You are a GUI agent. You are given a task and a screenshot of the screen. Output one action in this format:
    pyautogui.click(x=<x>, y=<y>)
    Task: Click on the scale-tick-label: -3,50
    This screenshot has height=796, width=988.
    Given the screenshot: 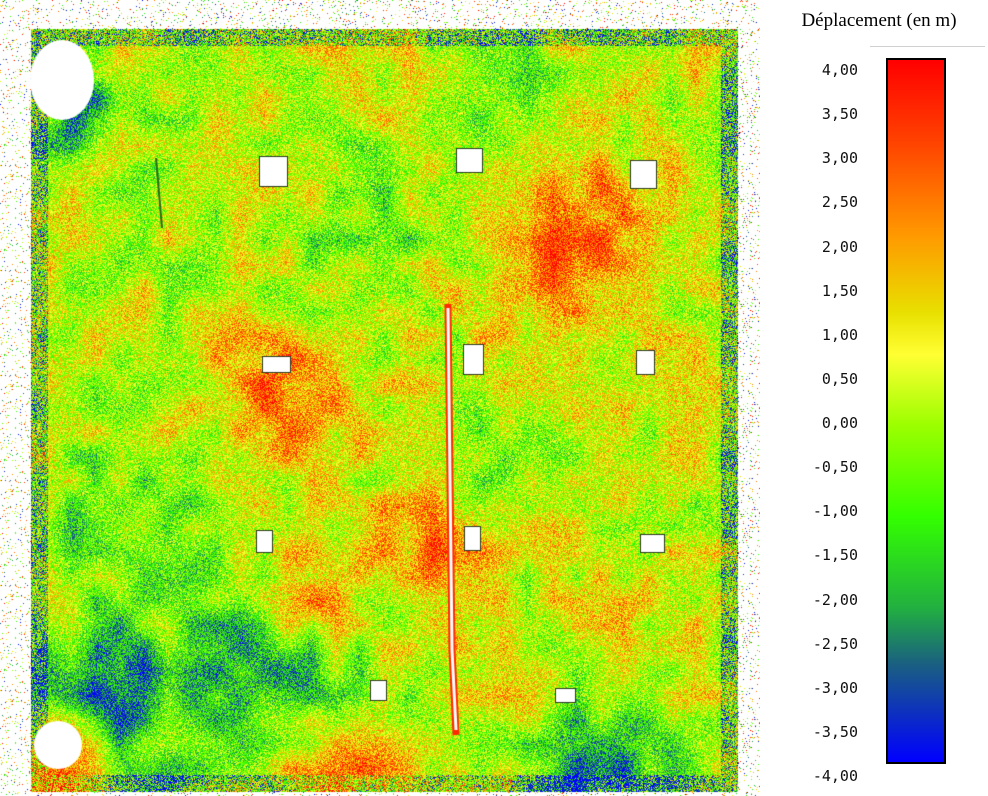 What is the action you would take?
    pyautogui.click(x=835, y=731)
    